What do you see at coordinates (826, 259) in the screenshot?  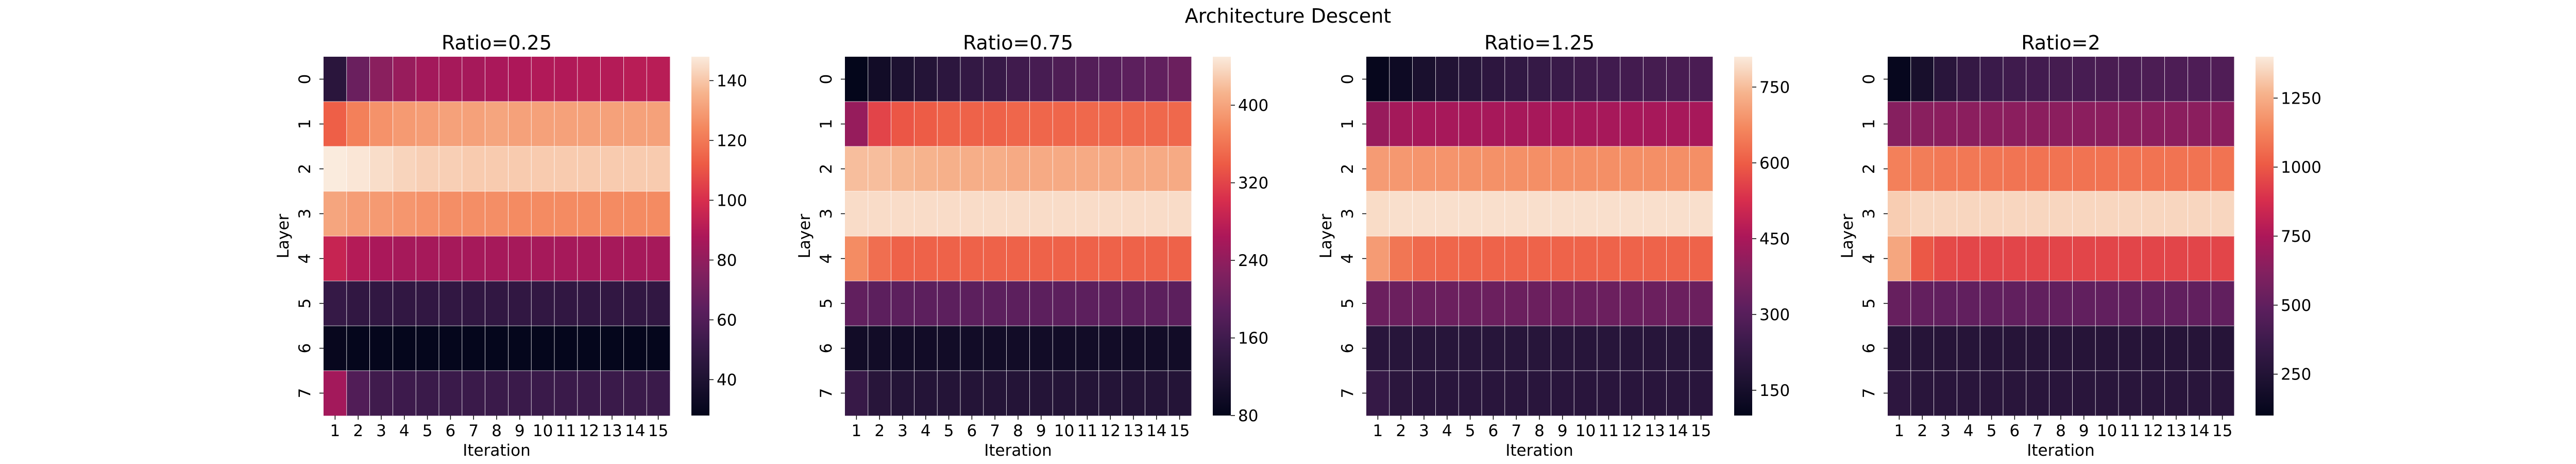 I see `y-tick-label: 4` at bounding box center [826, 259].